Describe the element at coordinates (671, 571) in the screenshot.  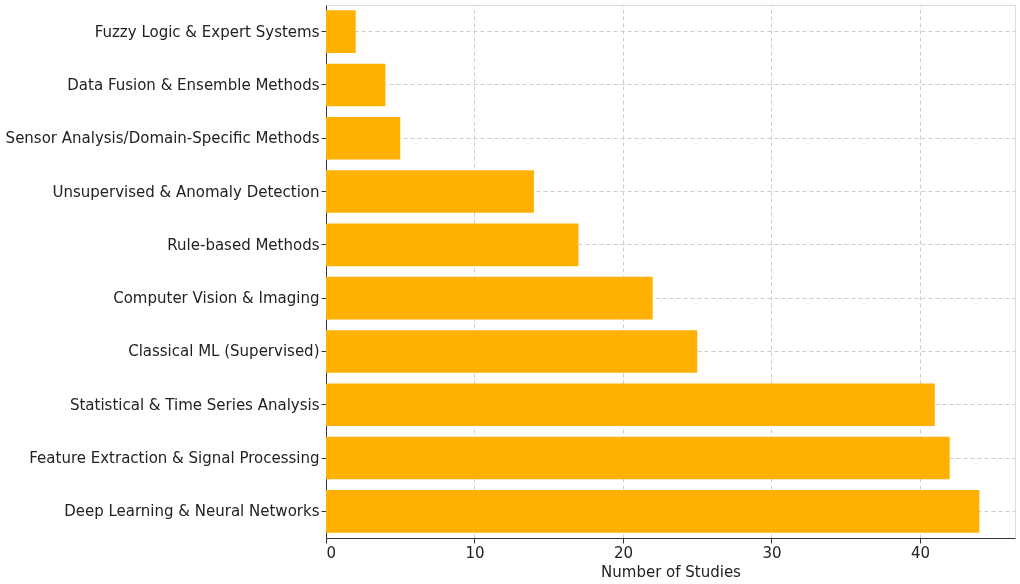
I see `x-axis-title: Number of Studies` at that location.